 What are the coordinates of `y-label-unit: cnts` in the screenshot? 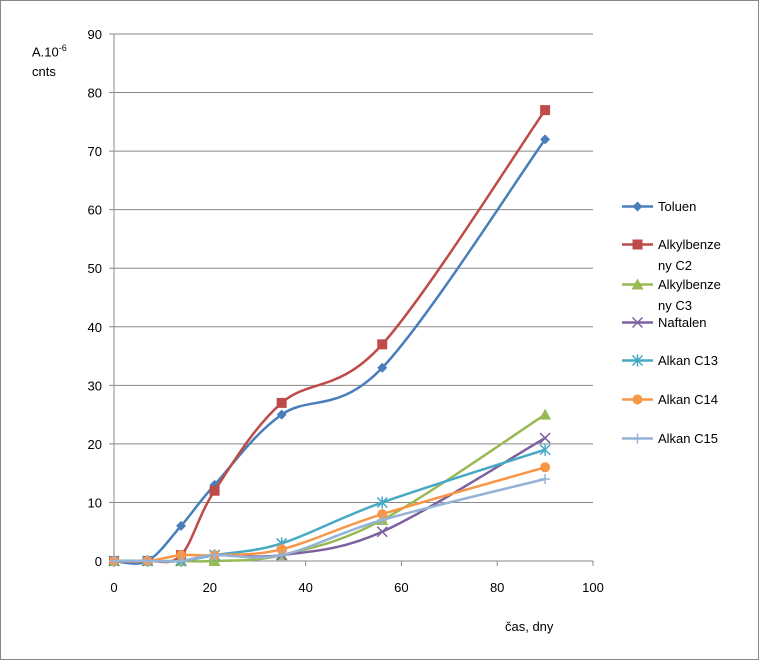 It's located at (44, 72).